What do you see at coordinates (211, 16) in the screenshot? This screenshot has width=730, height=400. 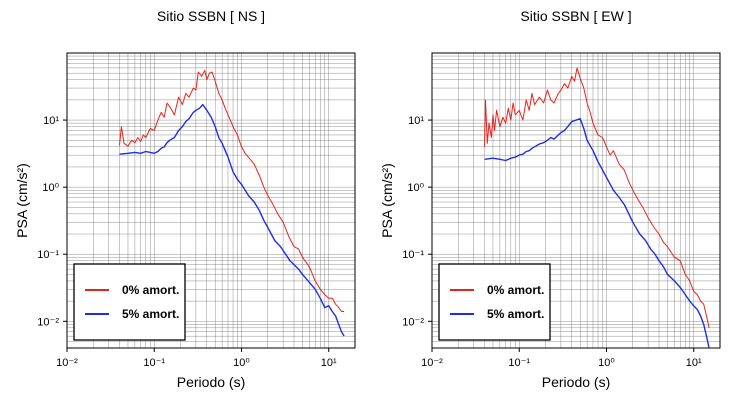 I see `chart-title: Sitio SSBN [ NS ]` at bounding box center [211, 16].